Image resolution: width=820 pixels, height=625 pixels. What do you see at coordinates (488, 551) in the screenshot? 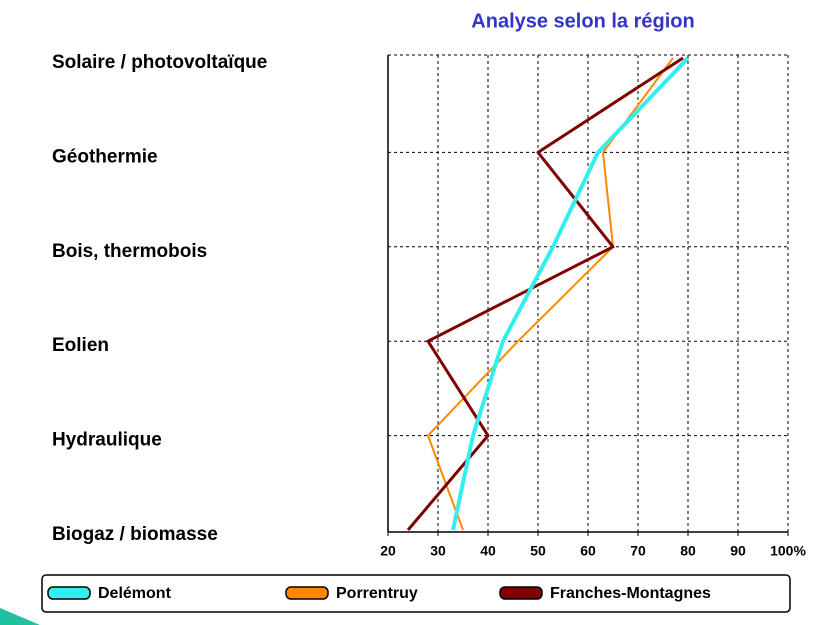
I see `x-tick-label: 40` at bounding box center [488, 551].